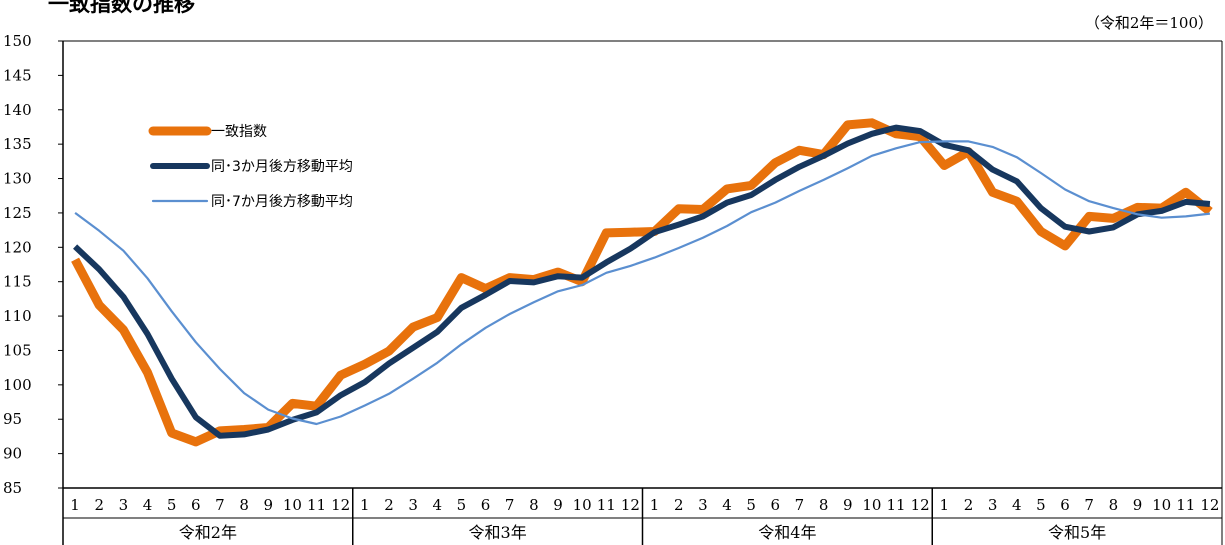 The height and width of the screenshot is (545, 1225). Describe the element at coordinates (33, 264) in the screenshot. I see `y-axis-ticks: 85 90 95 100 105 110 115 120 125 130 135 140 145 150` at that location.